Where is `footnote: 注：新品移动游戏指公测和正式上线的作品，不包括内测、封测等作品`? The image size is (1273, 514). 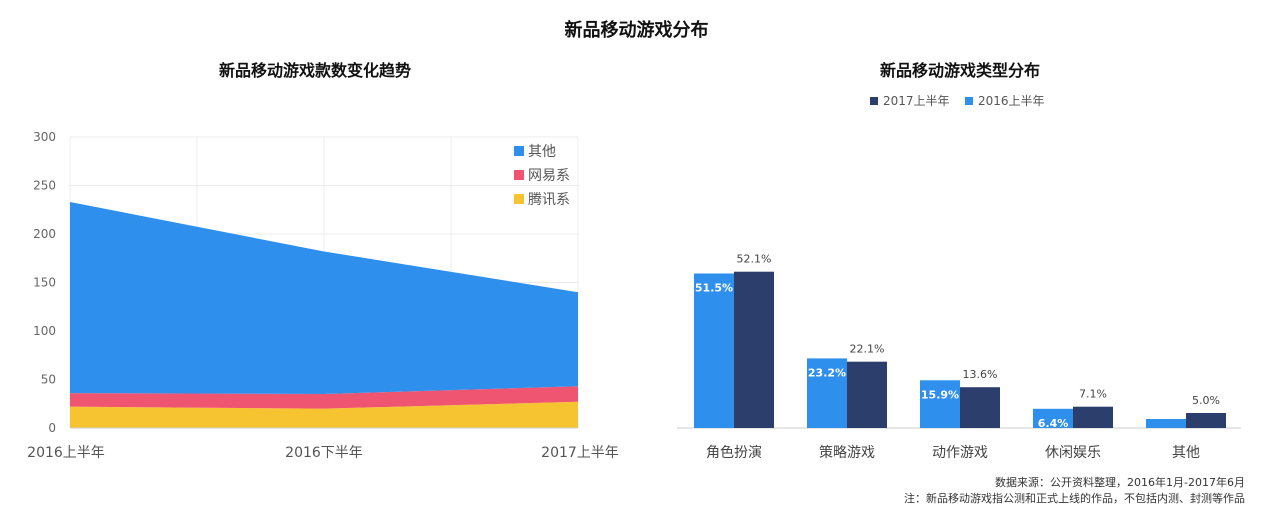 footnote: 注：新品移动游戏指公测和正式上线的作品，不包括内测、封测等作品 is located at coordinates (1074, 498).